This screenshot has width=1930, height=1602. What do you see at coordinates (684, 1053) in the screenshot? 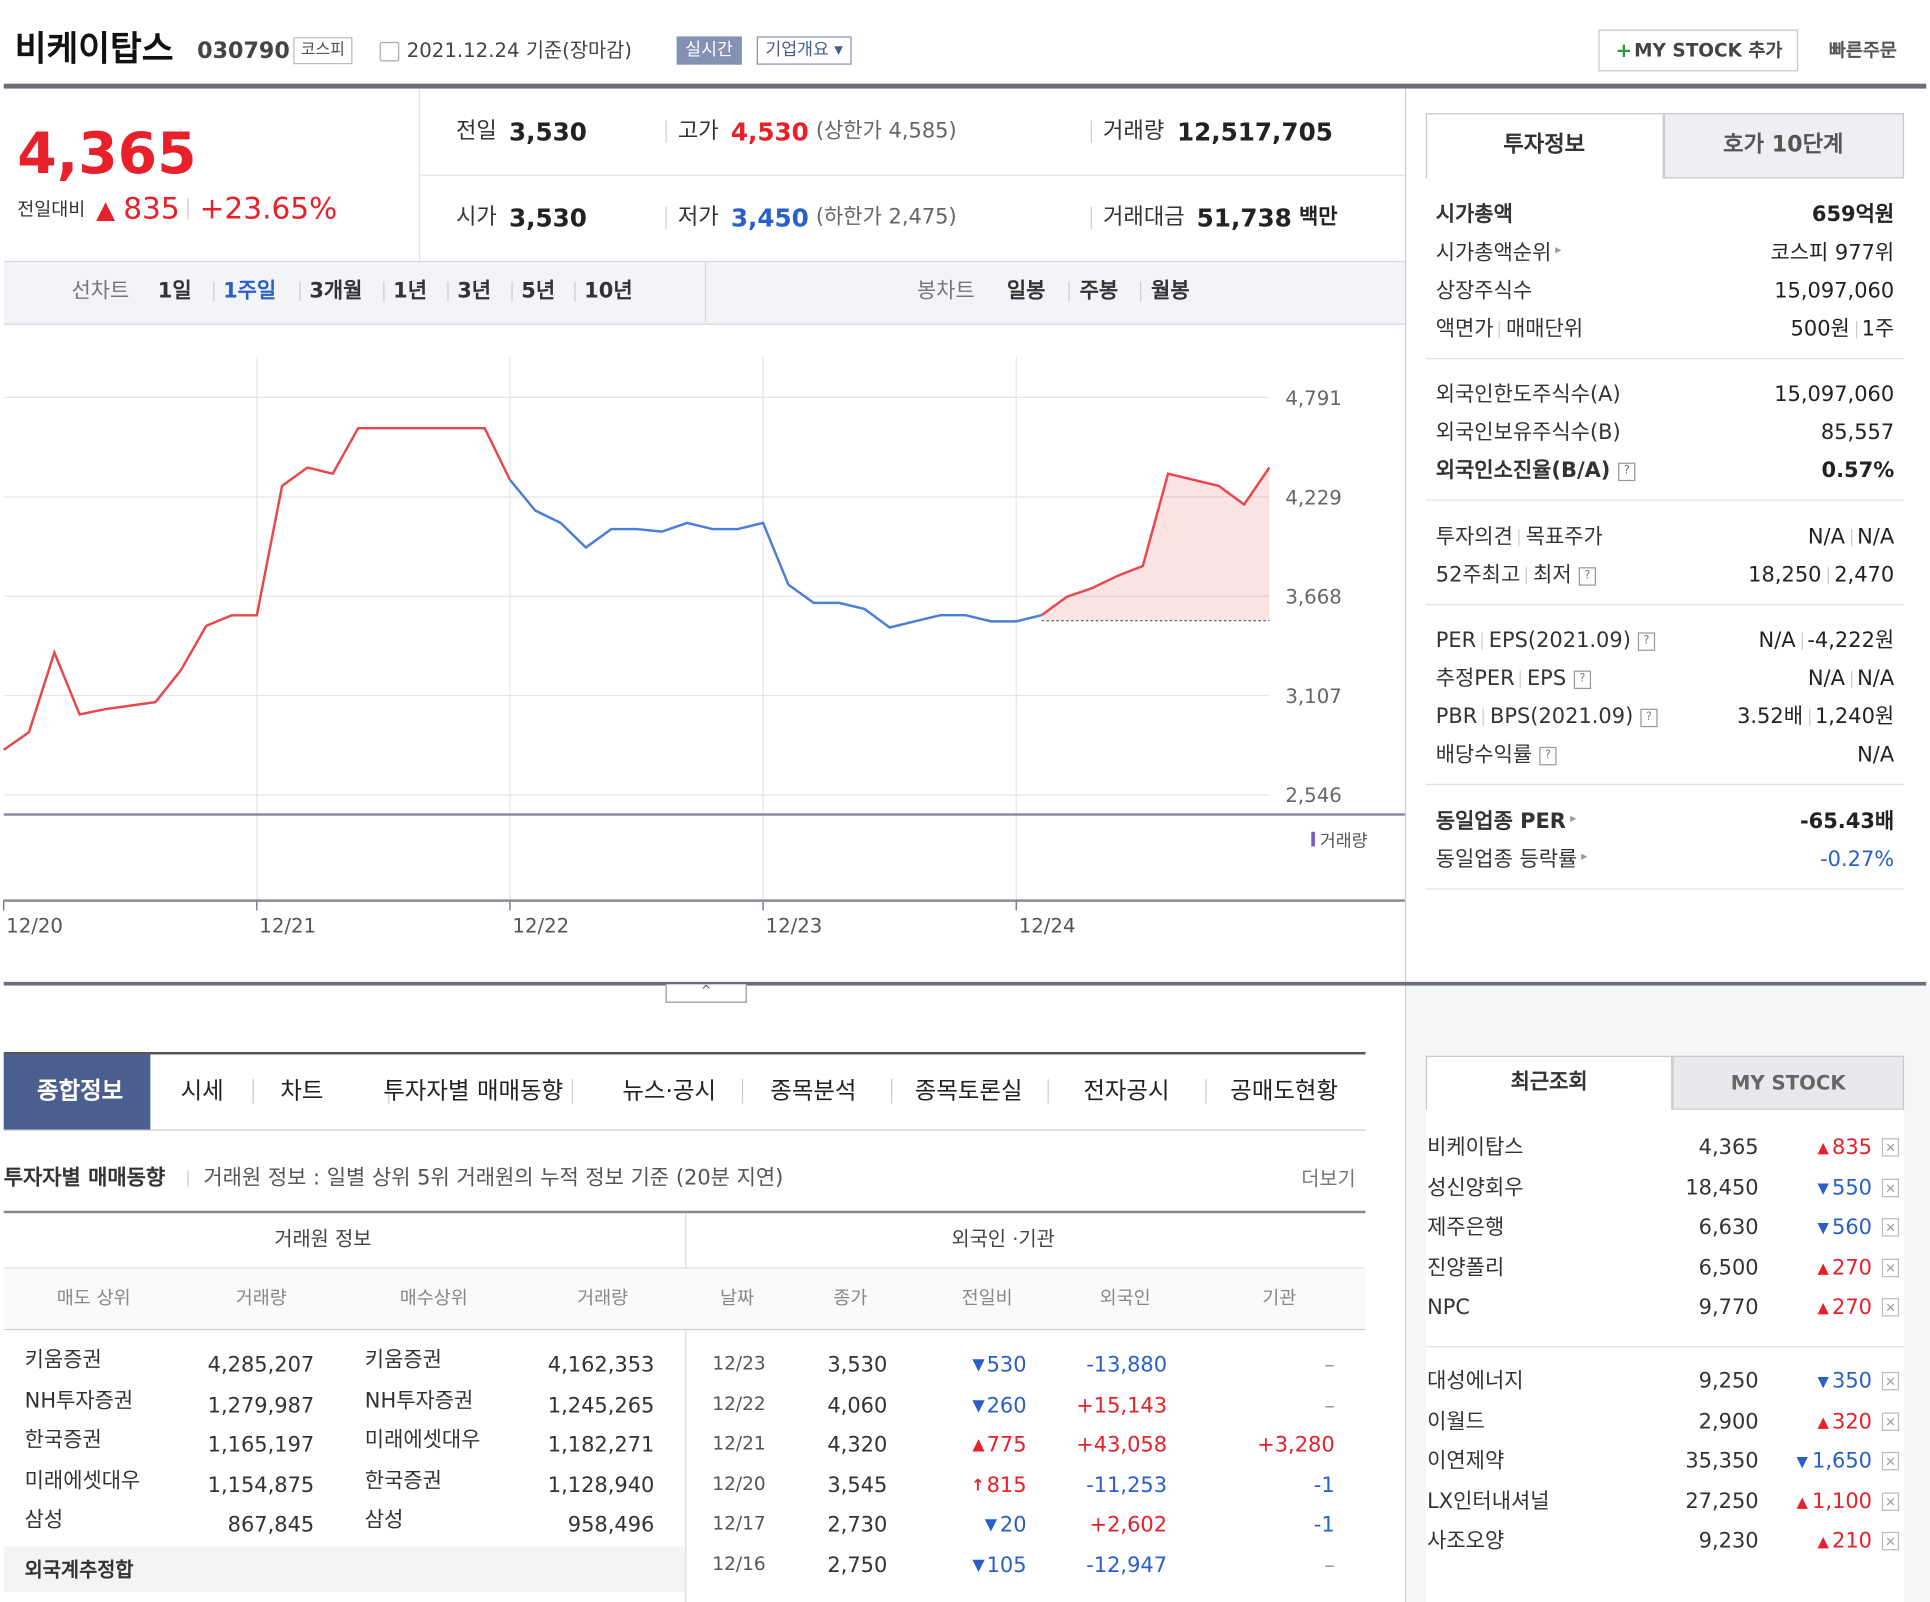
I see `nav-top-rule` at bounding box center [684, 1053].